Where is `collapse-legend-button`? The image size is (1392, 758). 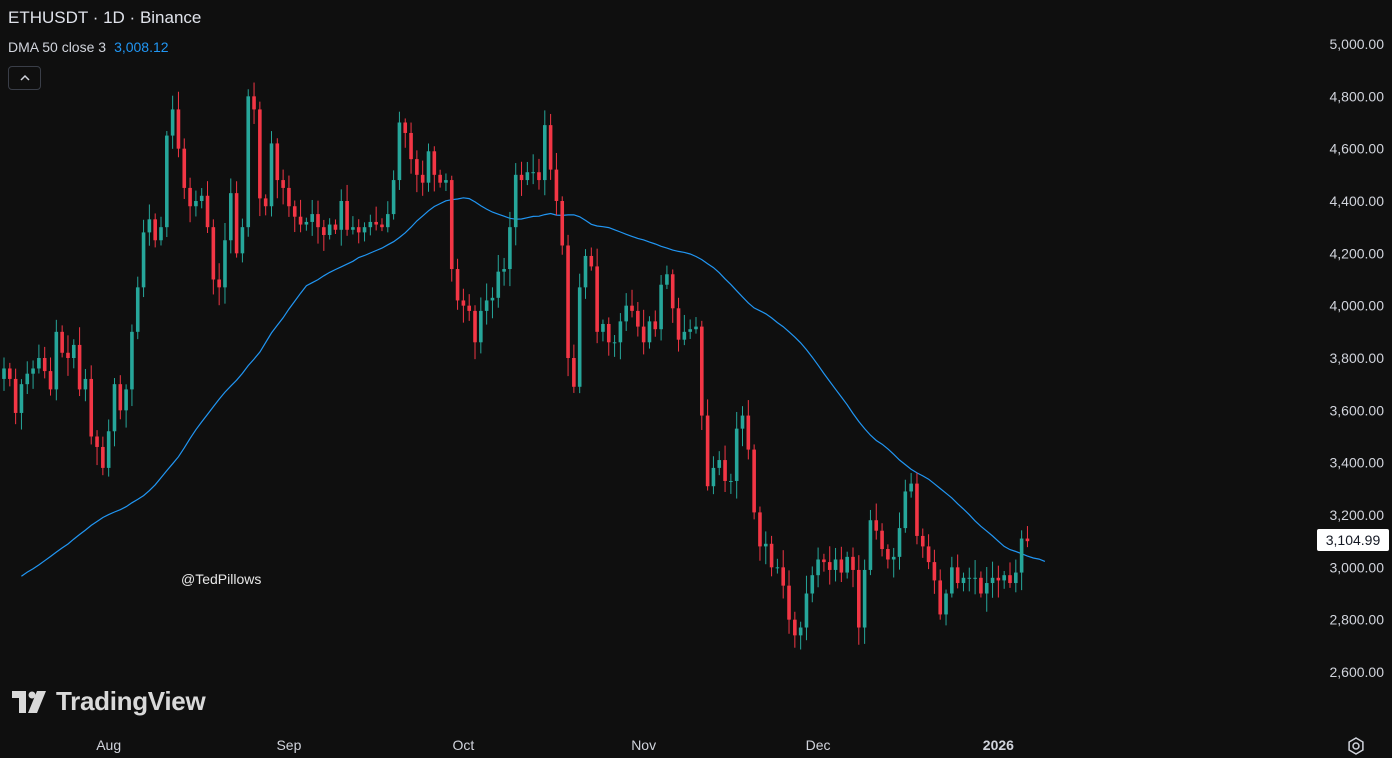
collapse-legend-button is located at coordinates (24, 78).